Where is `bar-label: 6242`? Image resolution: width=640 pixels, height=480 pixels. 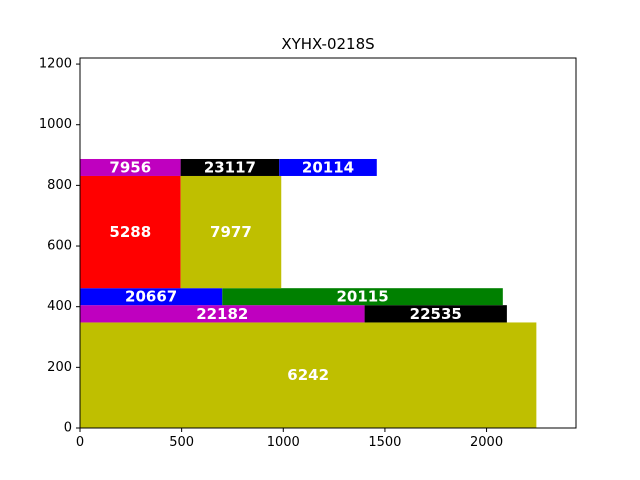
bar-label: 6242 is located at coordinates (308, 375).